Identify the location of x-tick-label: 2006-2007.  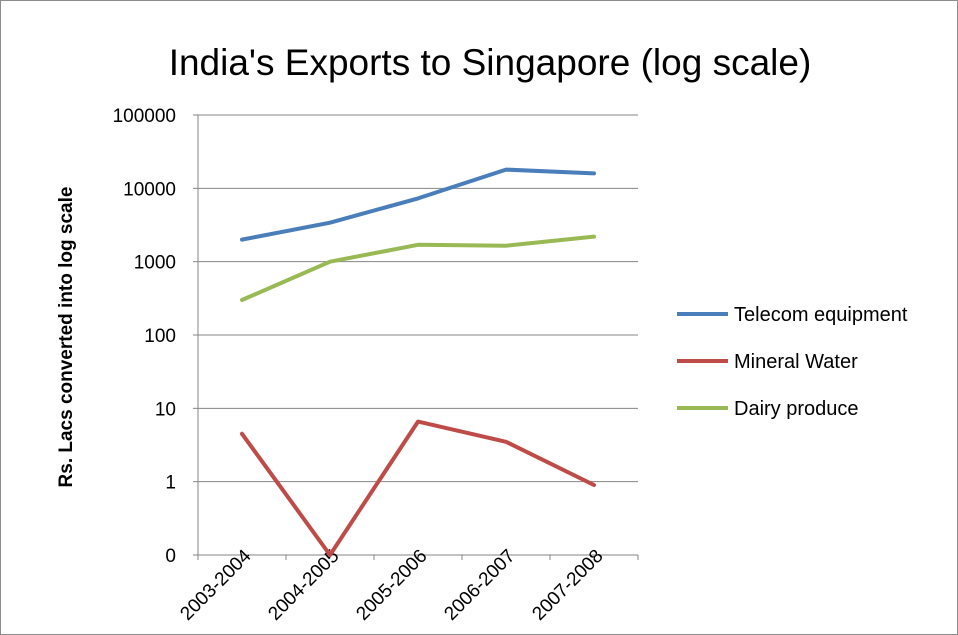
(479, 585).